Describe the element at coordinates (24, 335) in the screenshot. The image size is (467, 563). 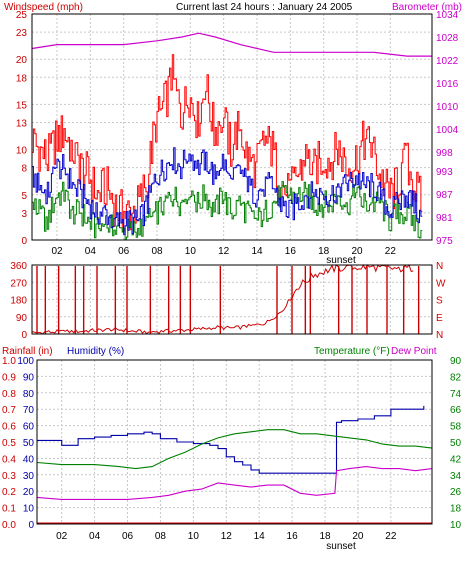
I see `direction-tick-label: 0` at that location.